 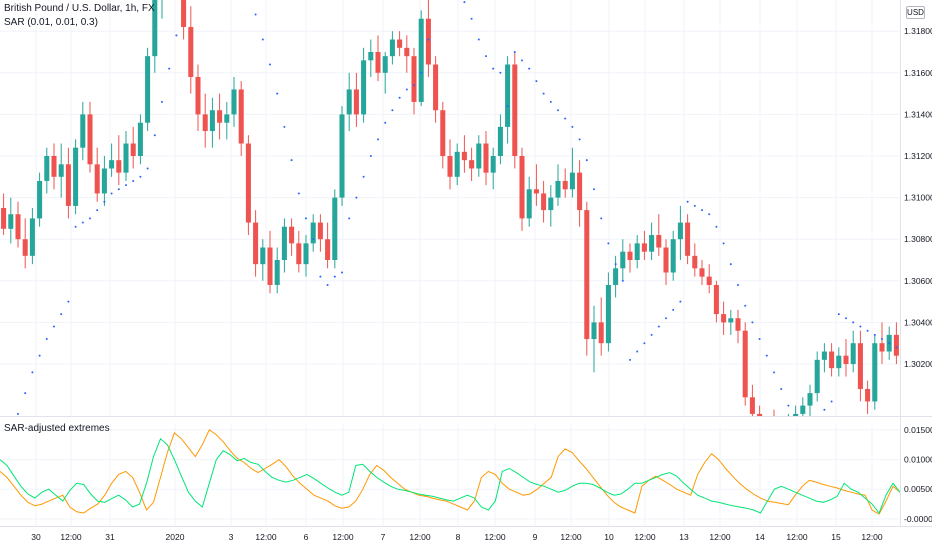 I want to click on price-tick-label: 1.31800, so click(x=918, y=31).